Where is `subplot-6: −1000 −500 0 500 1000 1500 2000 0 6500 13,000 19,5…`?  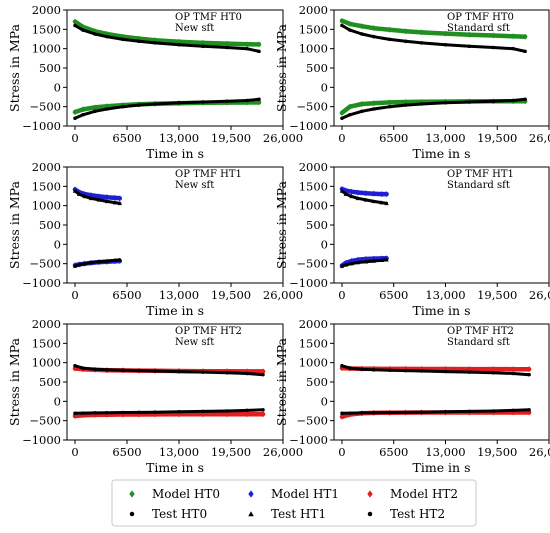 subplot-6: −1000 −500 0 500 1000 1500 2000 0 6500 13,000 19,5… is located at coordinates (412, 396).